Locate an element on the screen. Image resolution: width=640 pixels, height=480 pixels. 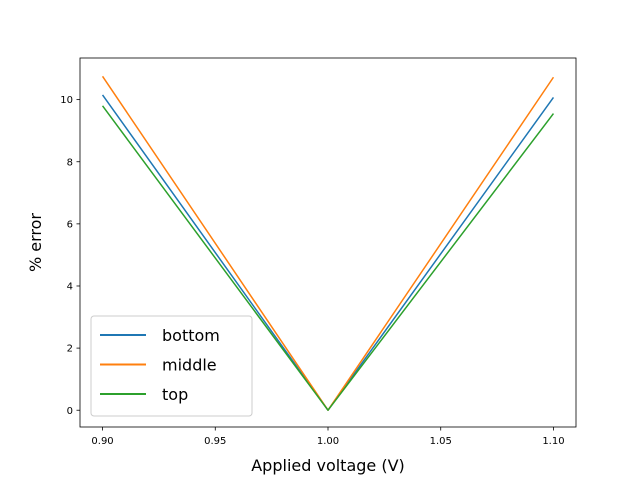
y-tick-label: 2 is located at coordinates (70, 349).